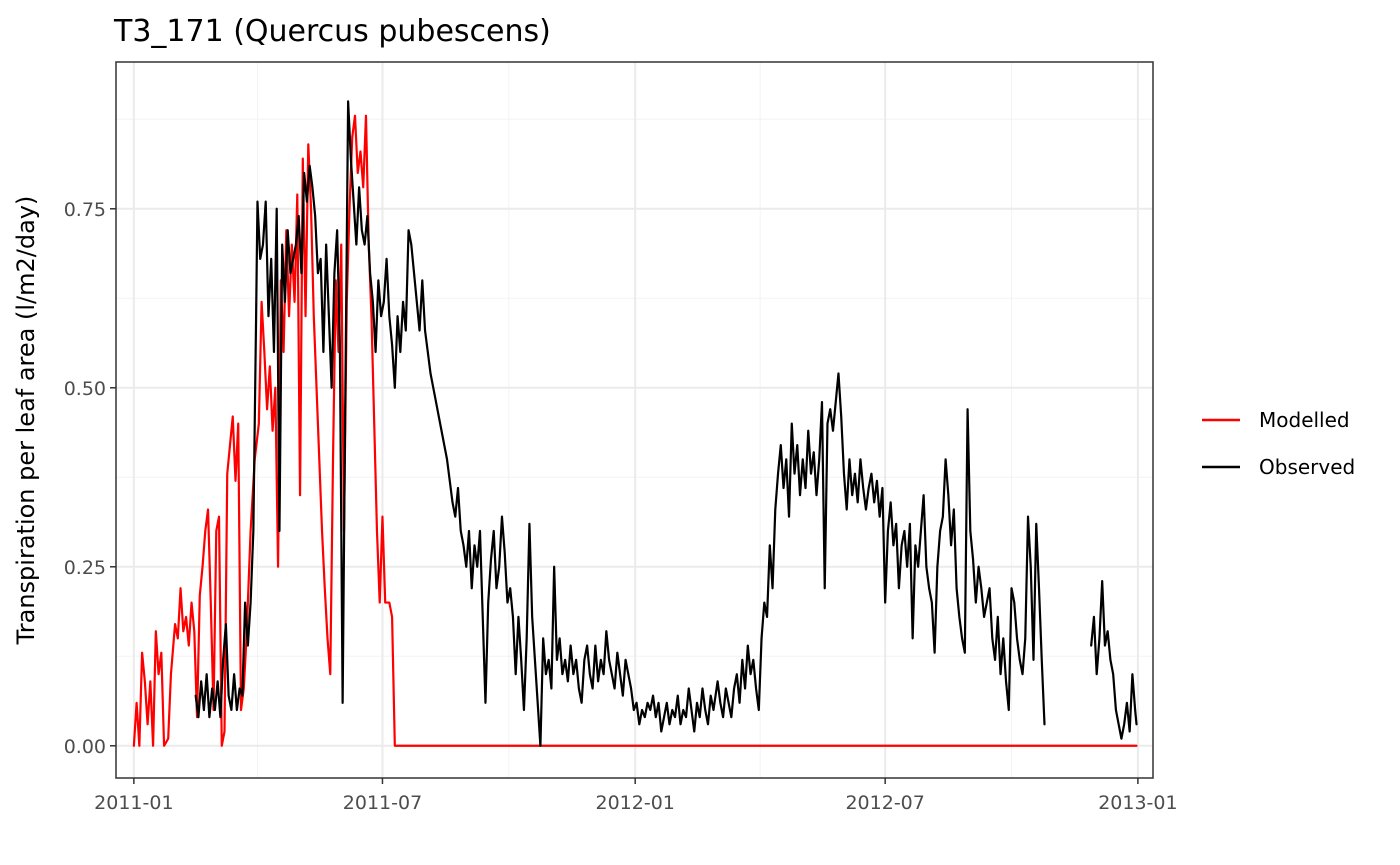 Image resolution: width=1400 pixels, height=865 pixels. I want to click on y-tick-label: 0.25, so click(85, 568).